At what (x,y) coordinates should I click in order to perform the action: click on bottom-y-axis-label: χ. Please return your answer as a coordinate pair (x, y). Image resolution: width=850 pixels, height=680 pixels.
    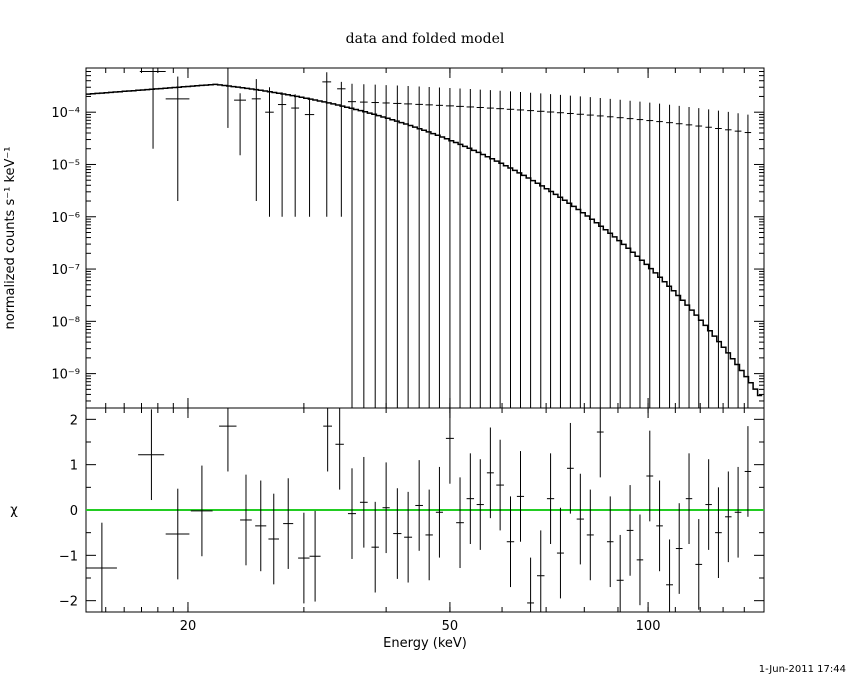
    Looking at the image, I should click on (14, 510).